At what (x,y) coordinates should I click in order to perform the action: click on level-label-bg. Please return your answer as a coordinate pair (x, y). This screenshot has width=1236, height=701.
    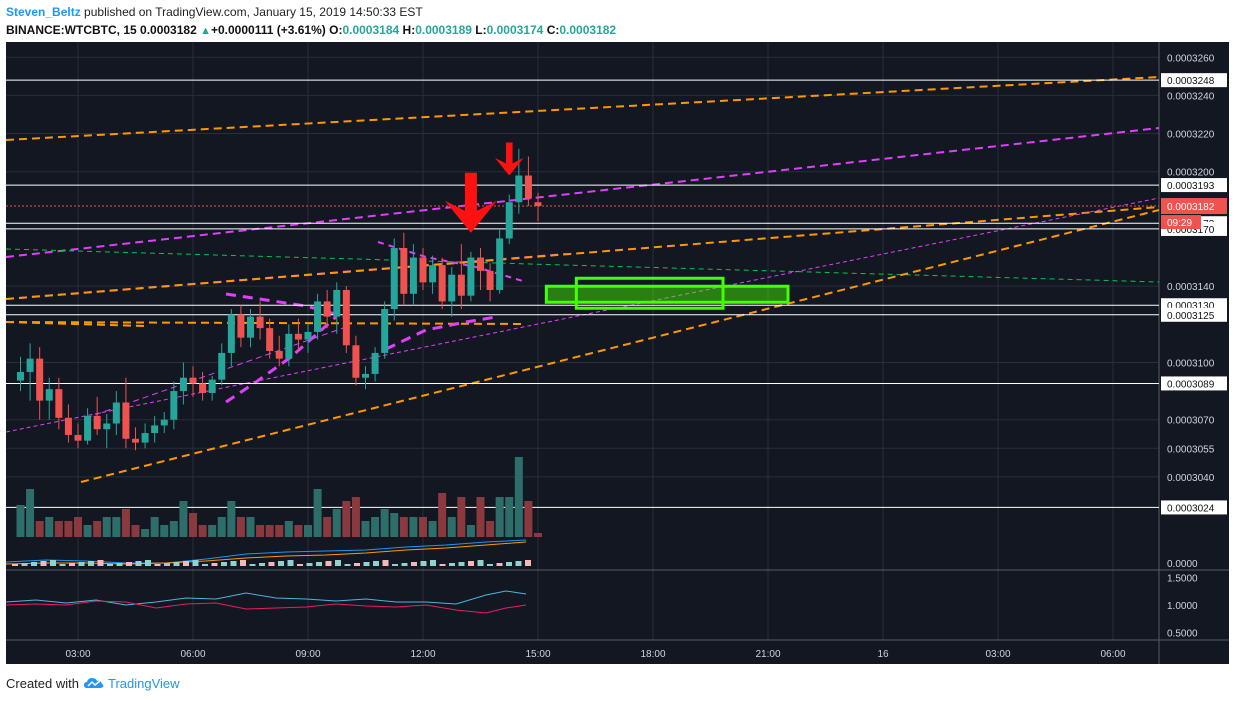
    Looking at the image, I should click on (1194, 383).